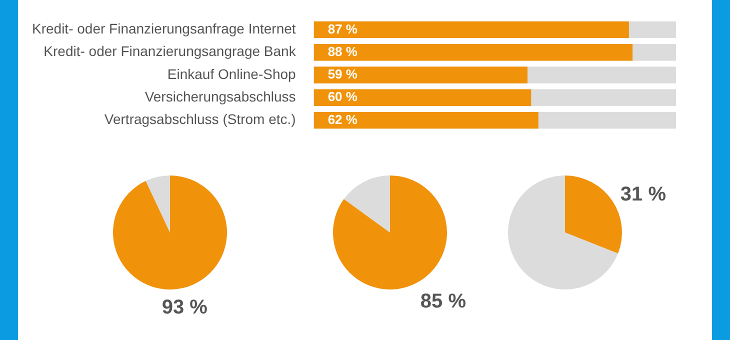  Describe the element at coordinates (200, 119) in the screenshot. I see `y-tick-label: Vertragsabschluss (Strom etc.)` at that location.